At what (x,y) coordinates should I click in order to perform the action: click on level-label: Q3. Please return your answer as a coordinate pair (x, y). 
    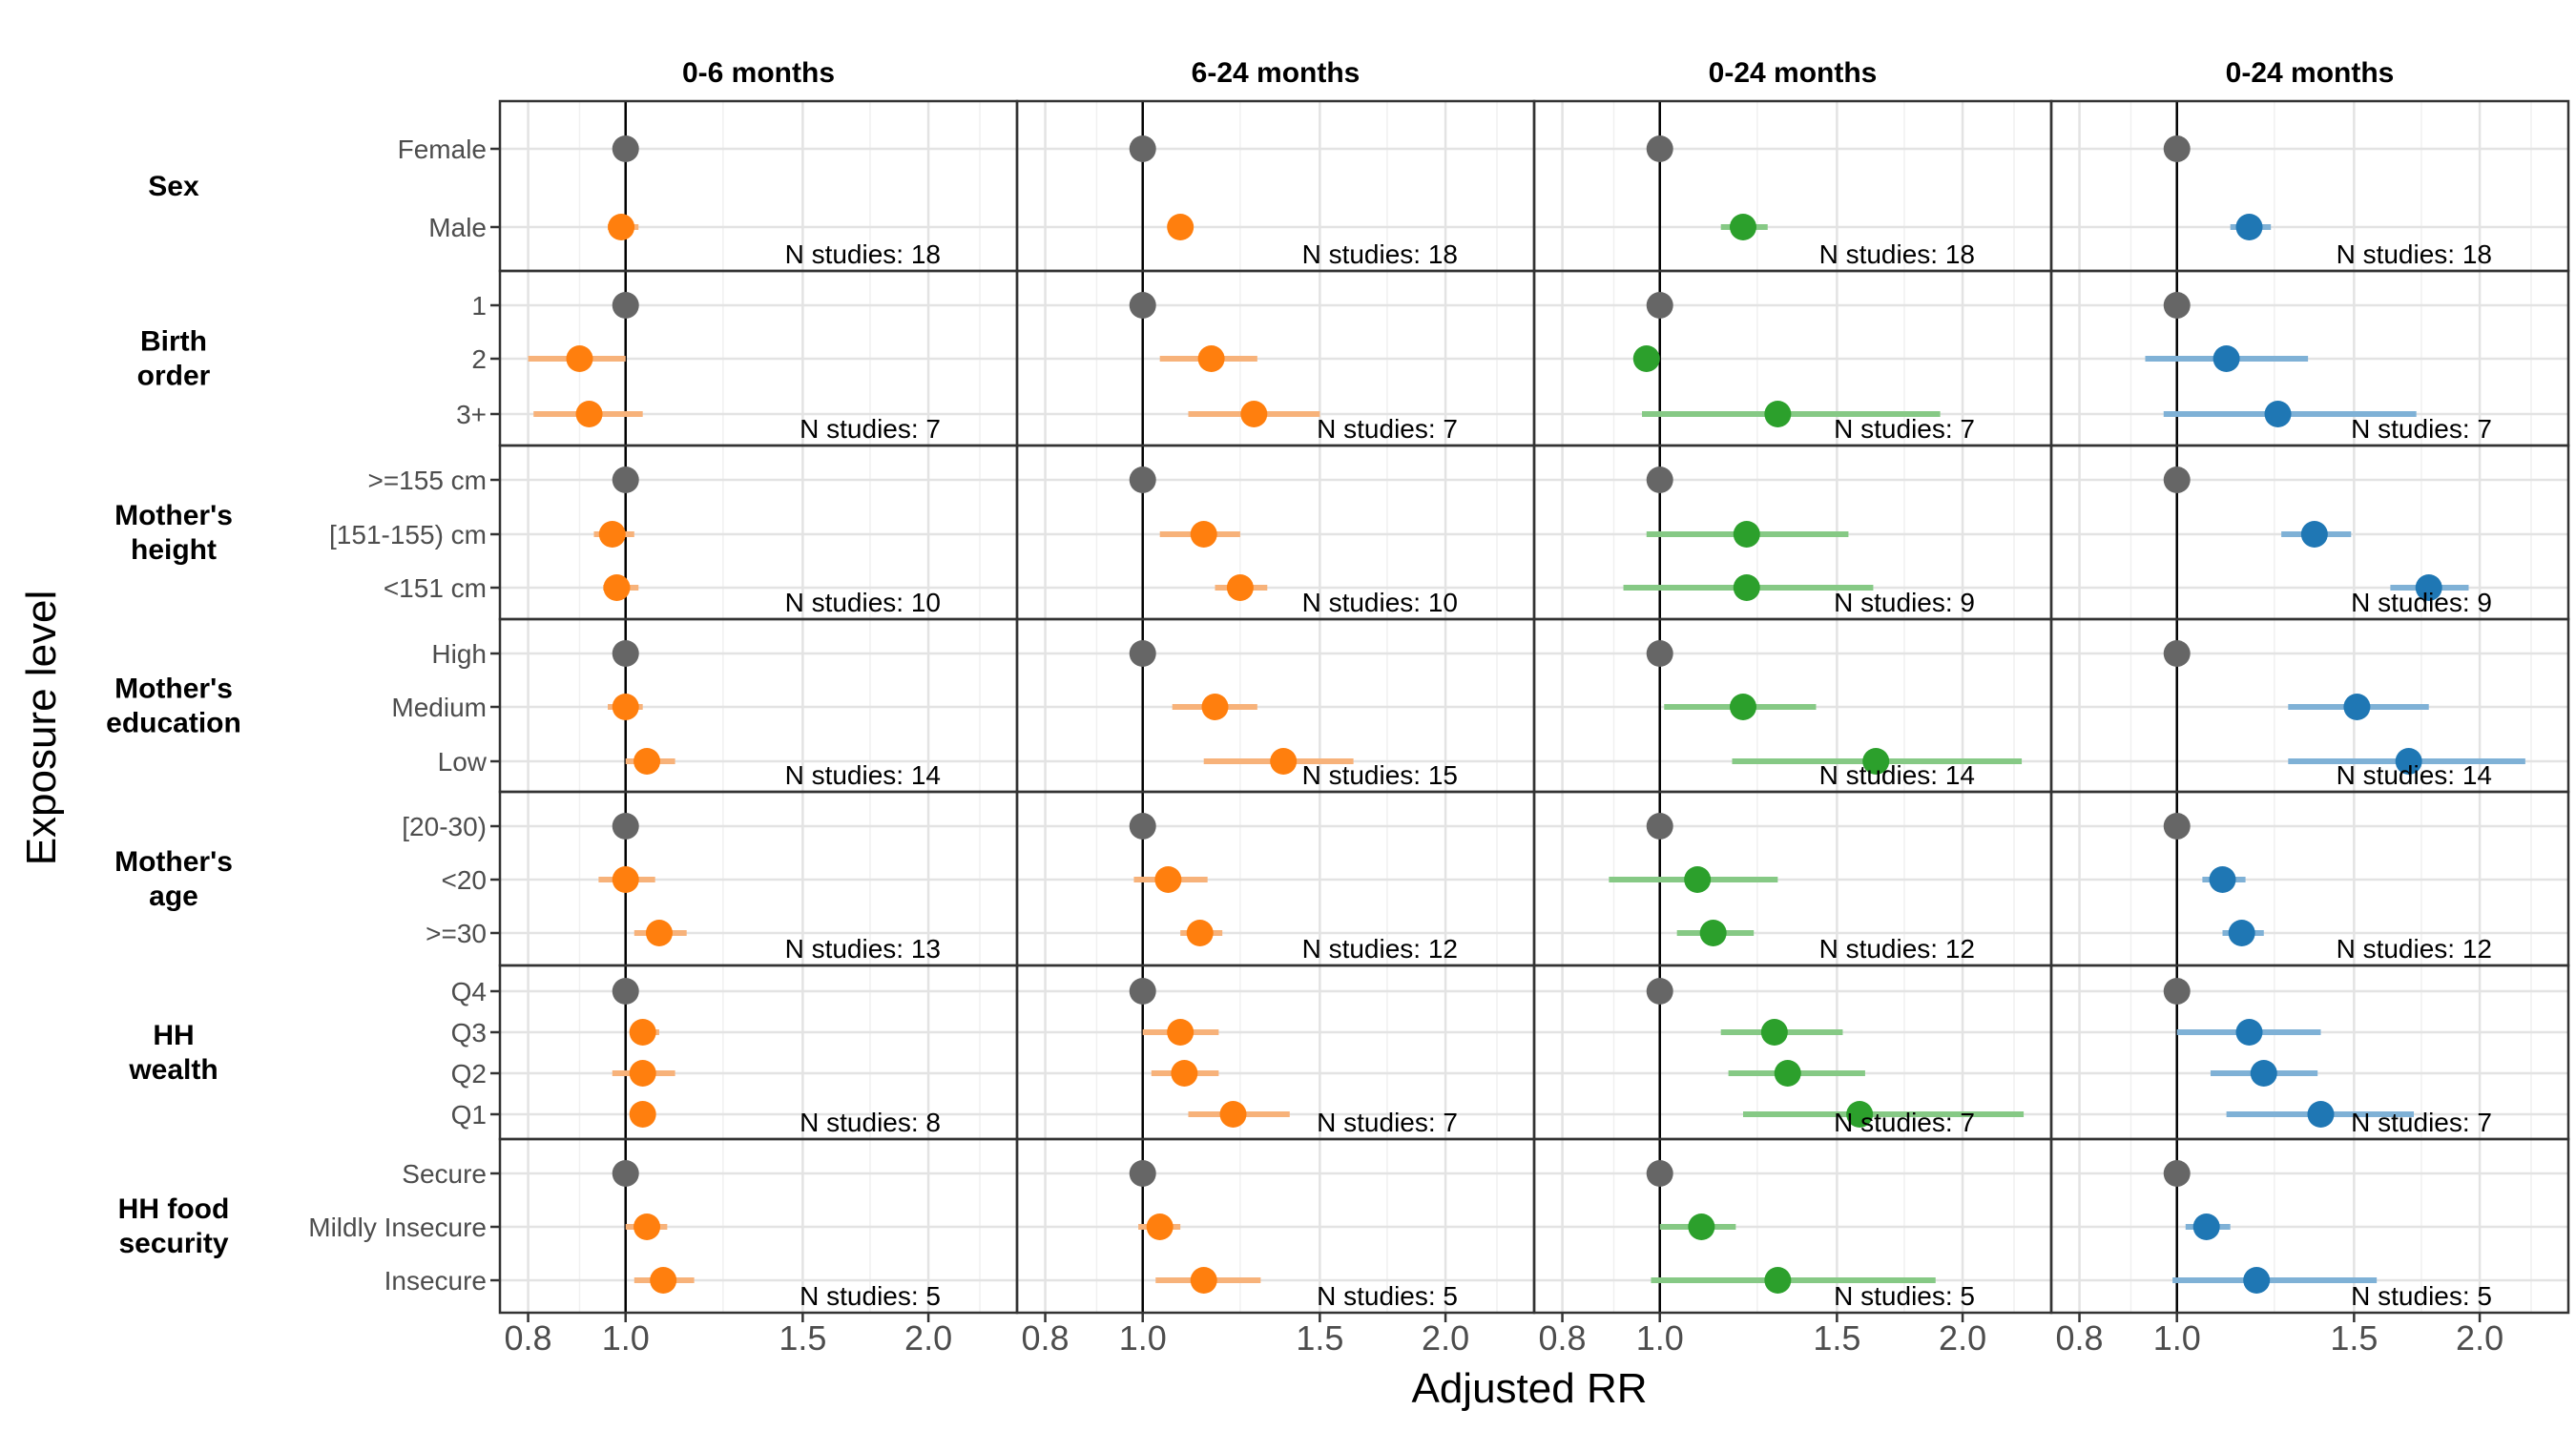
    Looking at the image, I should click on (469, 1032).